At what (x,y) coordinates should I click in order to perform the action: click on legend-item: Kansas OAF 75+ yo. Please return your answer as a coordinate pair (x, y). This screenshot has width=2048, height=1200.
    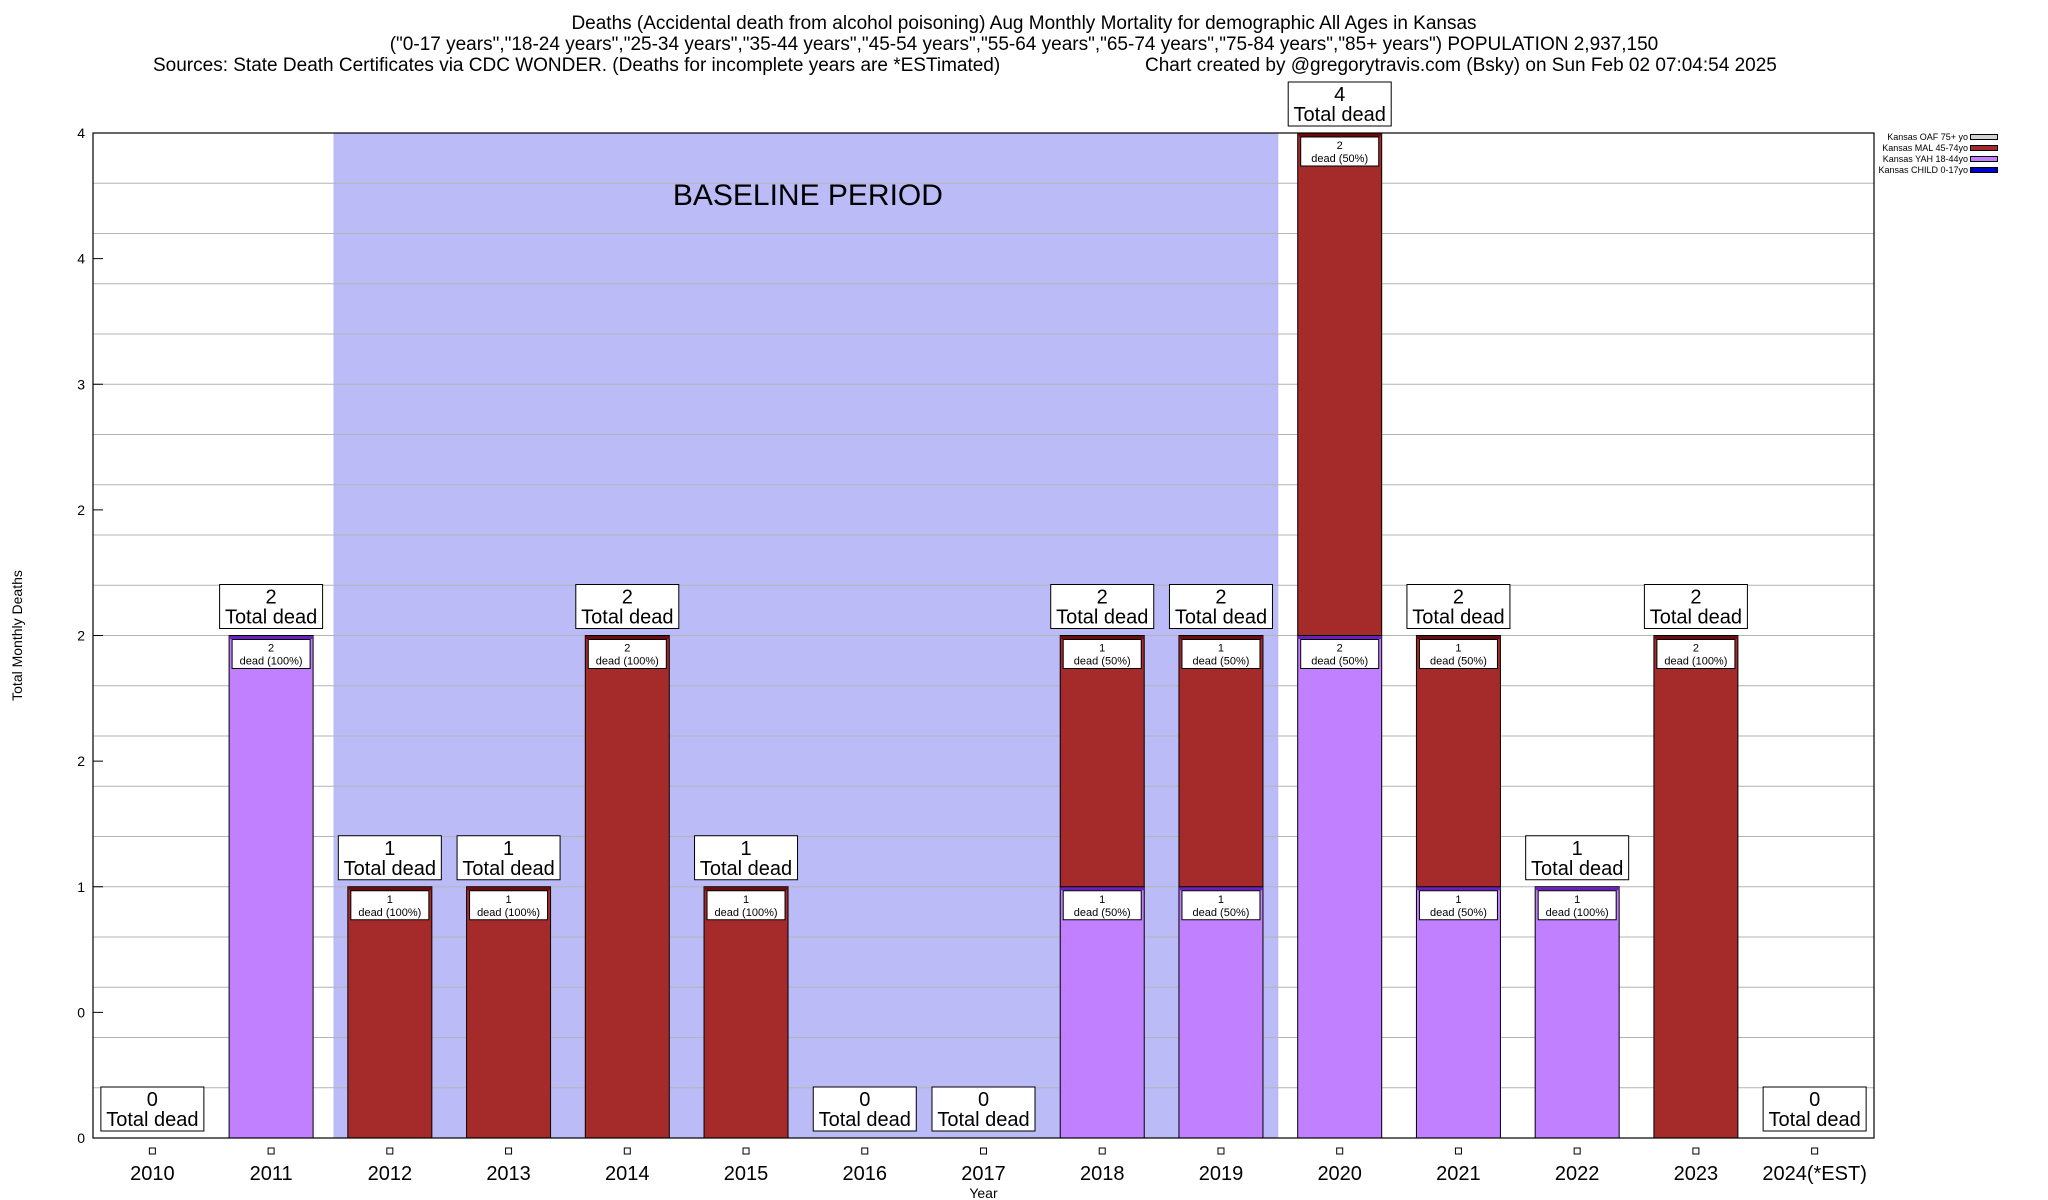
    Looking at the image, I should click on (1935, 137).